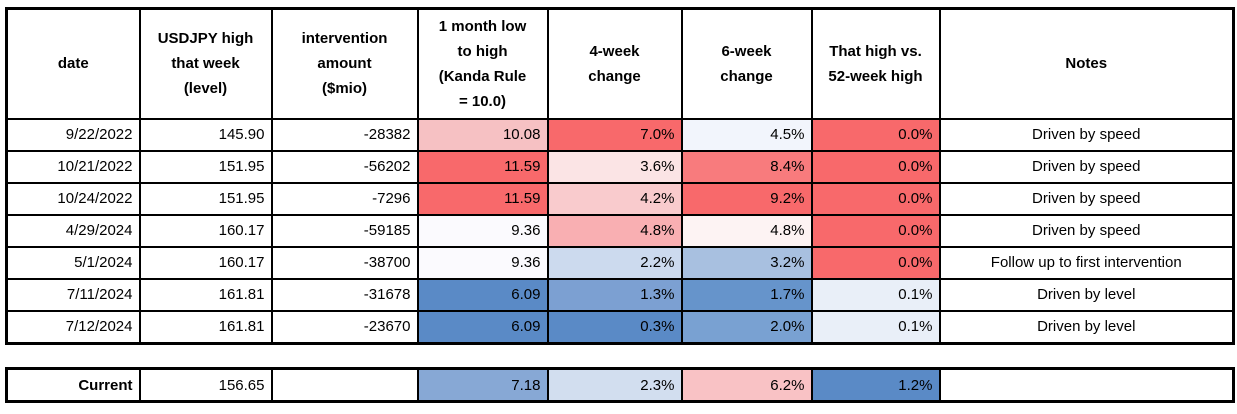 This screenshot has height=414, width=1237. I want to click on cell-4-week-change: 4.2%, so click(614, 198).